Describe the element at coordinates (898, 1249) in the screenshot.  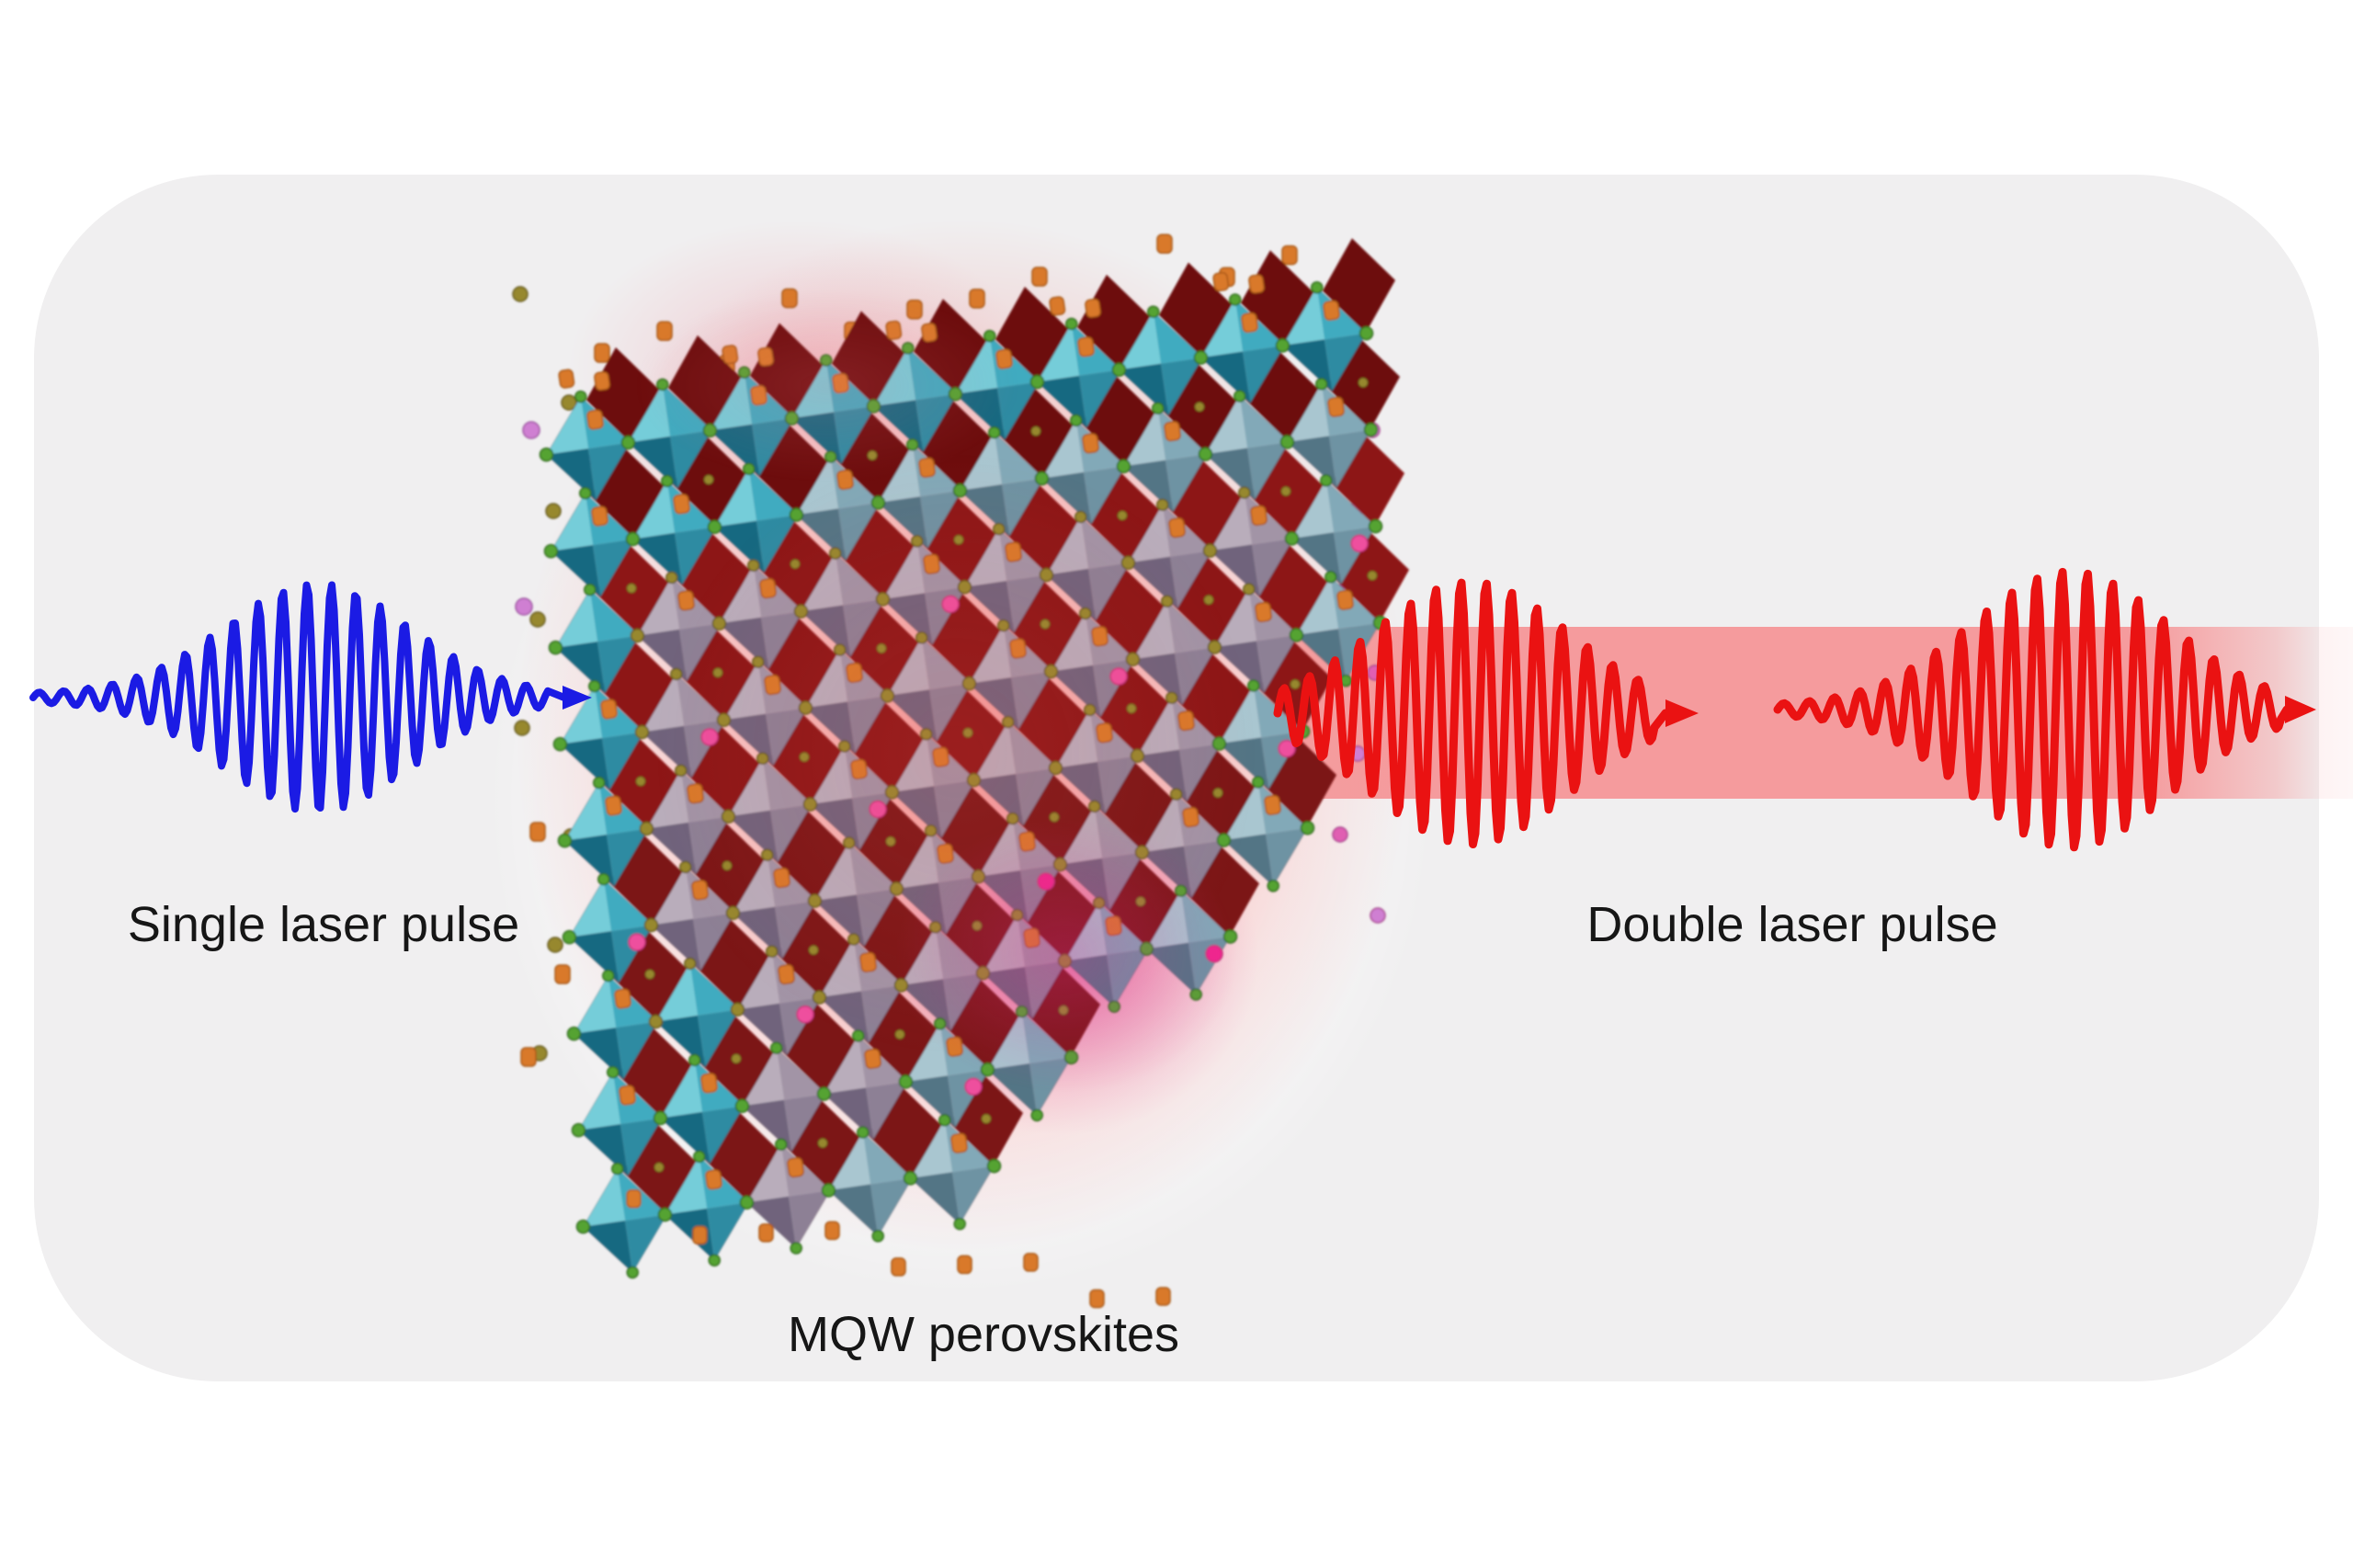
I see `bottom-orange-cations` at that location.